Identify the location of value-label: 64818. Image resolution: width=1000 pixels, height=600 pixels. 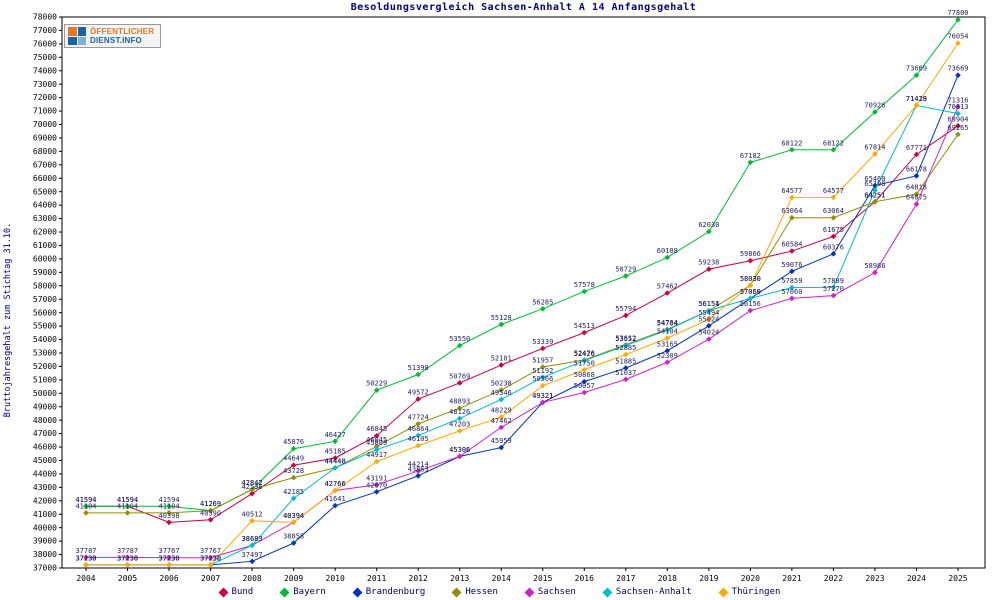
(916, 188).